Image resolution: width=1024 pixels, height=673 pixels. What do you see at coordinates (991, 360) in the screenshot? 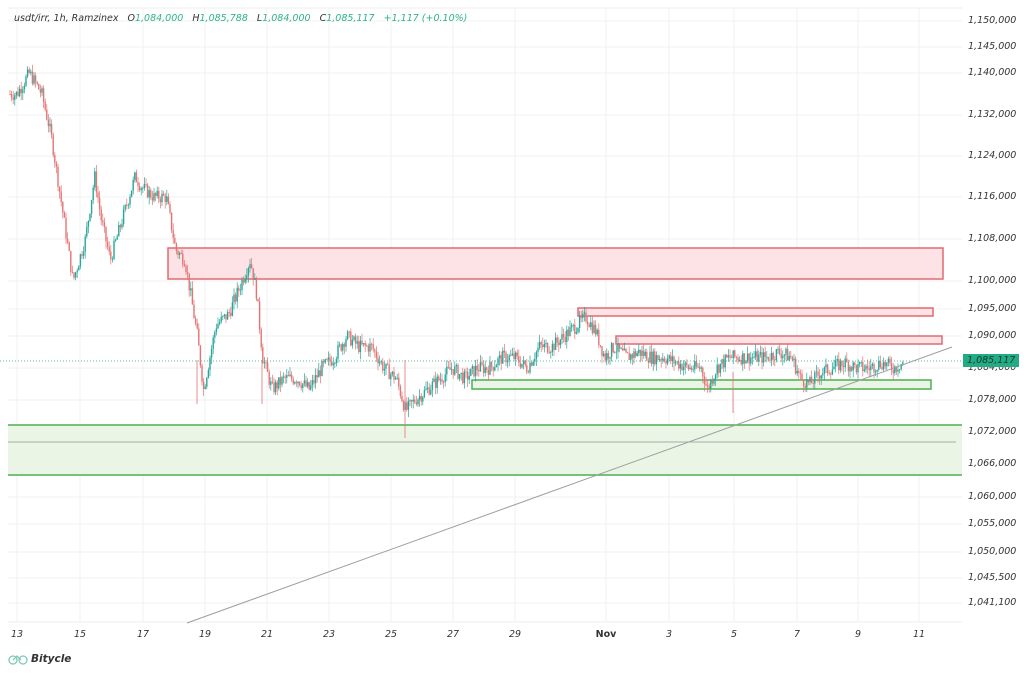
I see `last-price-tag: 1,085,117` at bounding box center [991, 360].